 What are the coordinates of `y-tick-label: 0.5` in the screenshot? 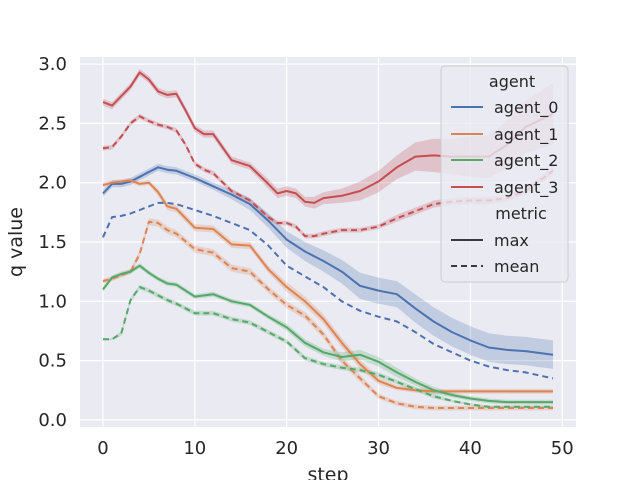 It's located at (52, 361).